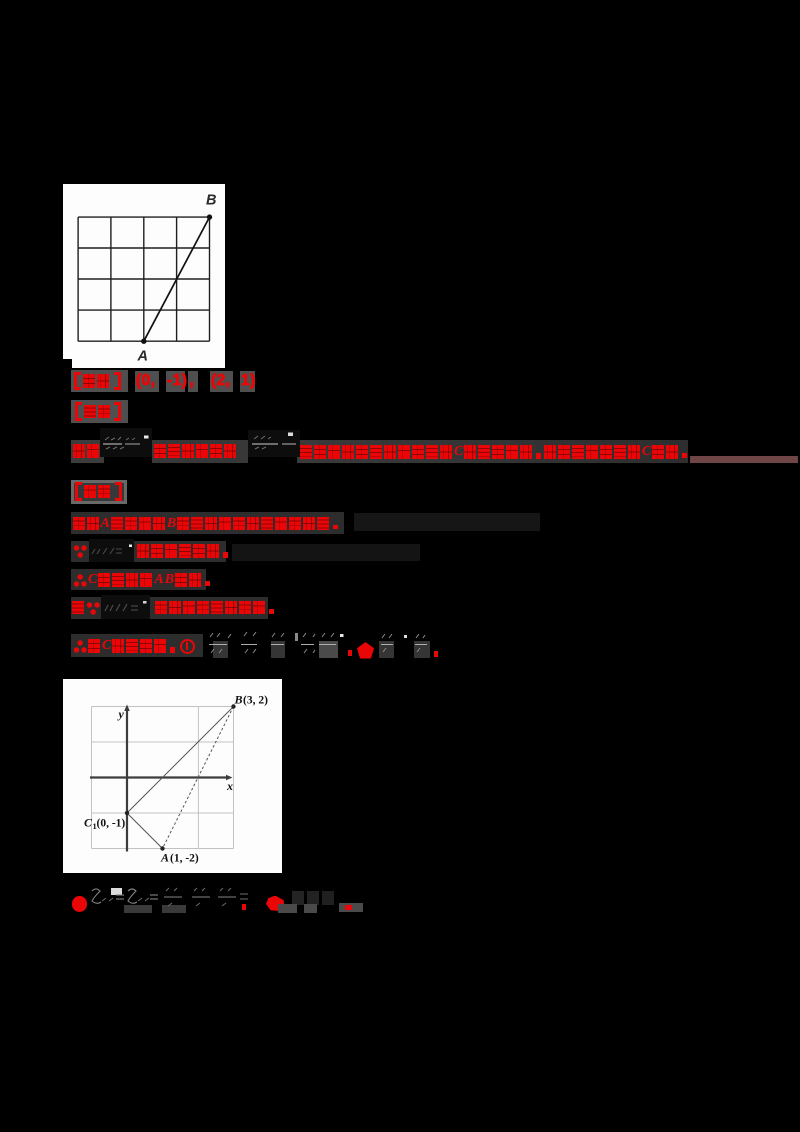  Describe the element at coordinates (88, 823) in the screenshot. I see `svg-text: C` at that location.